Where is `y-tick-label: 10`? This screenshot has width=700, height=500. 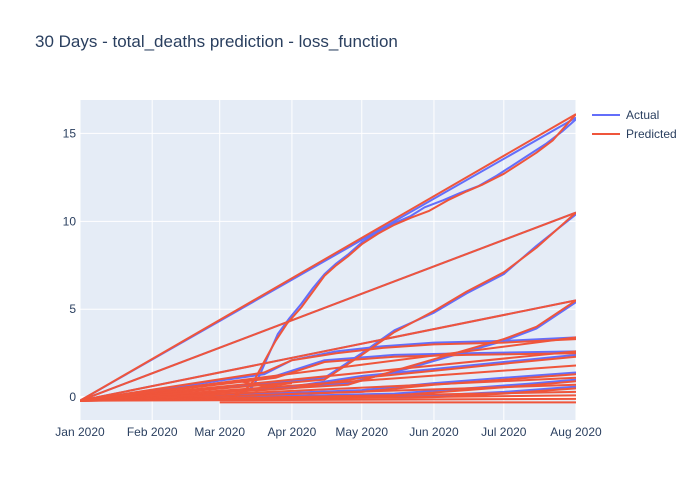
y-tick-label: 10 is located at coordinates (70, 221).